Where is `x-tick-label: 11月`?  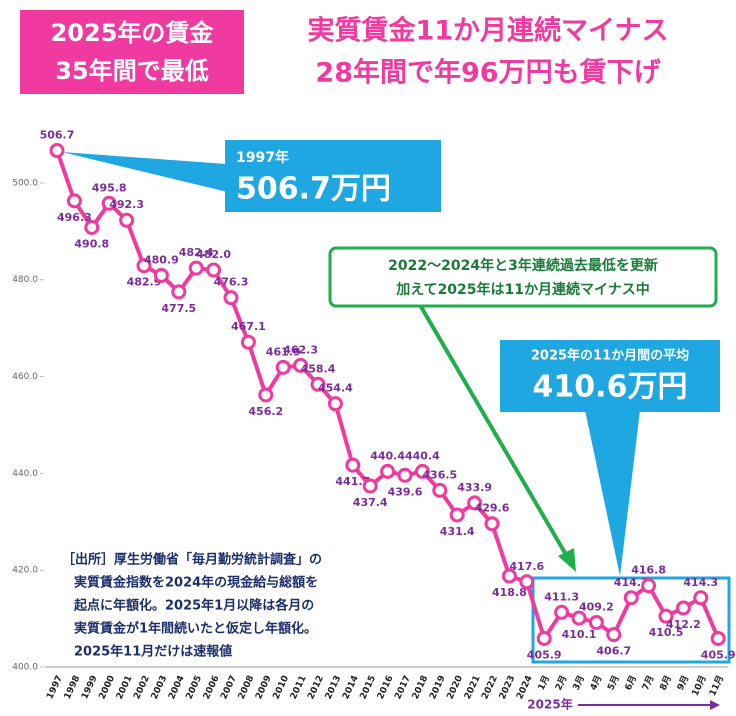 x-tick-label: 11月 is located at coordinates (716, 686).